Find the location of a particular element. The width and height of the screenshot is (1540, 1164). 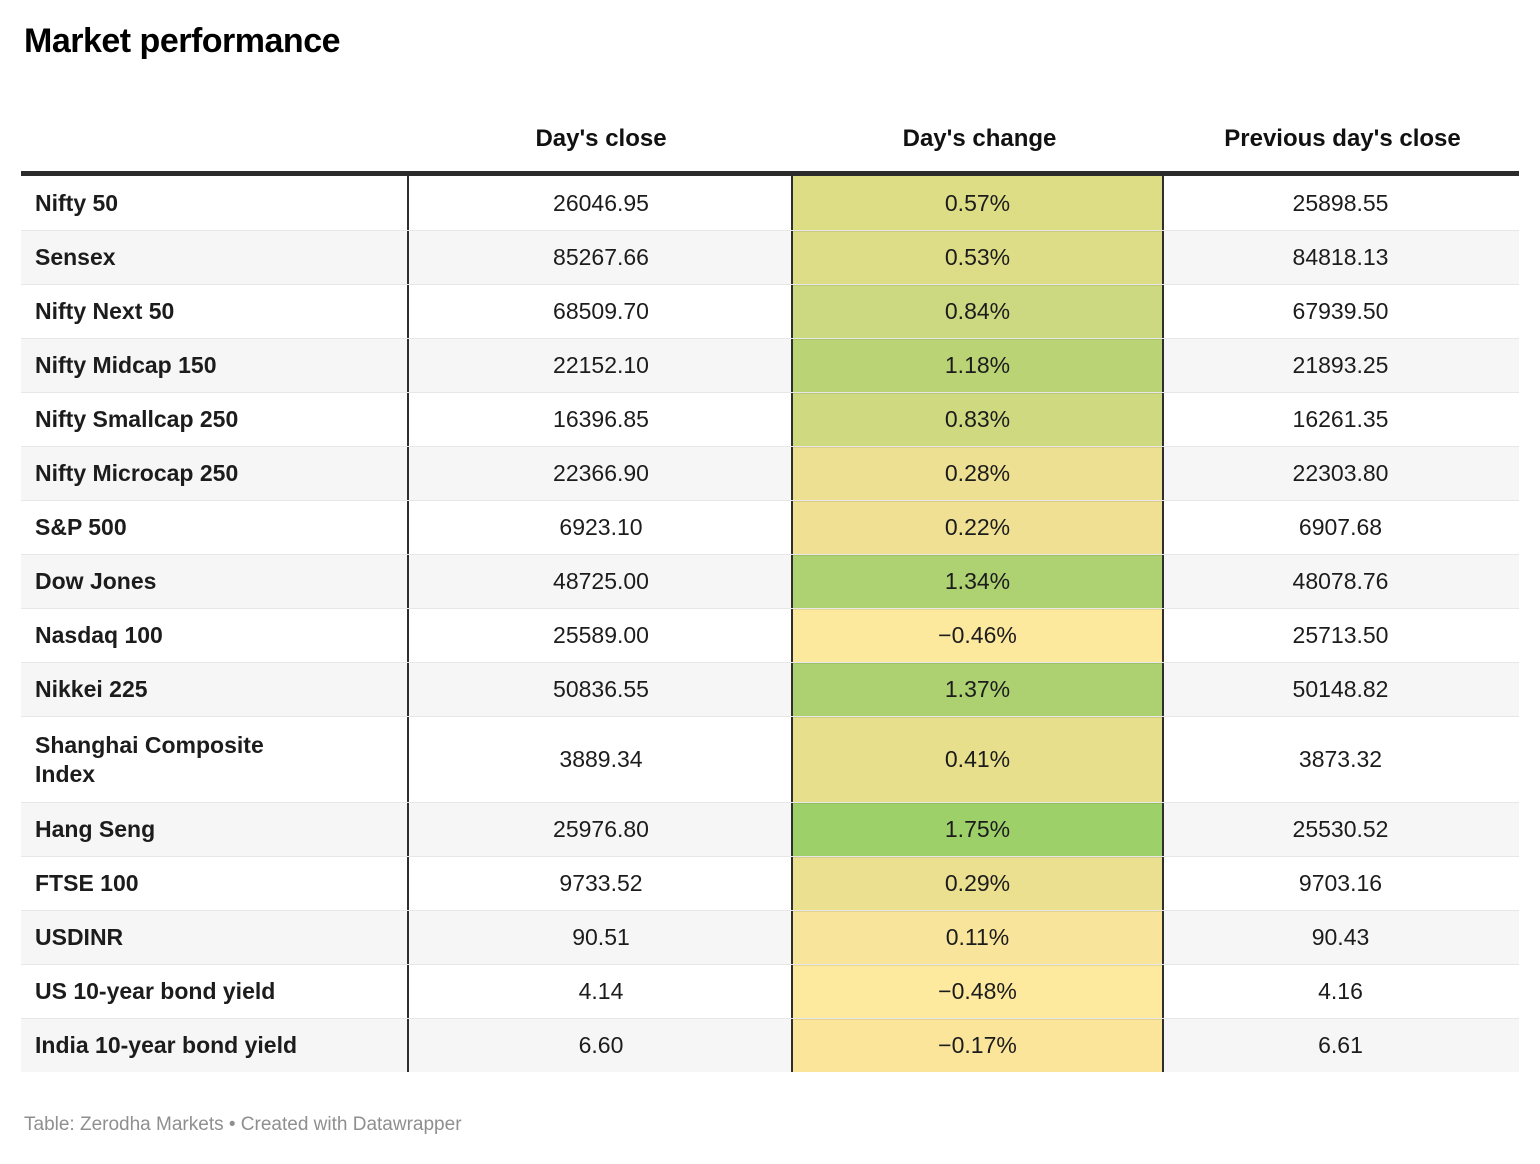

cell-previous-close: 84818.13 is located at coordinates (1340, 257).